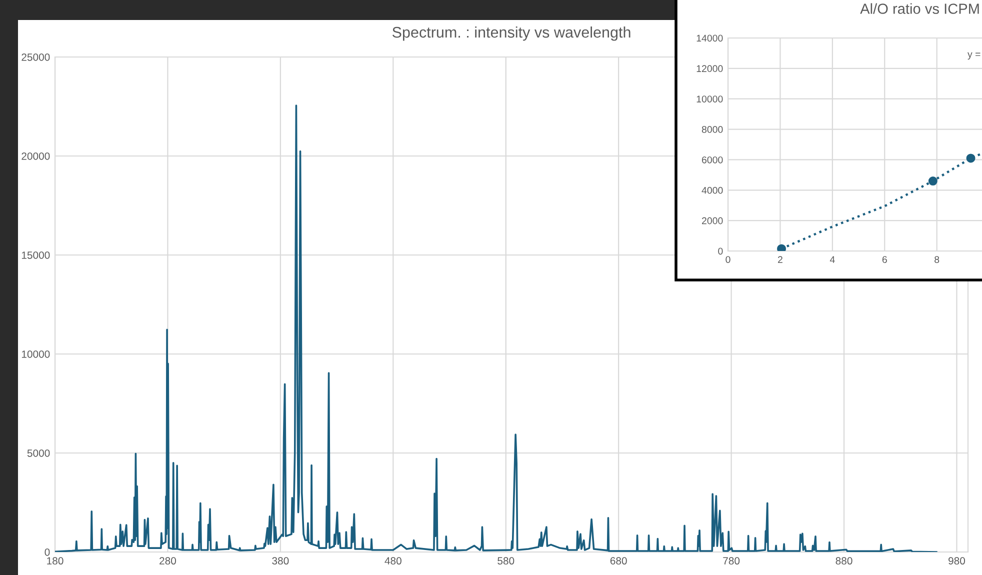 The image size is (982, 575). I want to click on x-tick-label: 6, so click(884, 259).